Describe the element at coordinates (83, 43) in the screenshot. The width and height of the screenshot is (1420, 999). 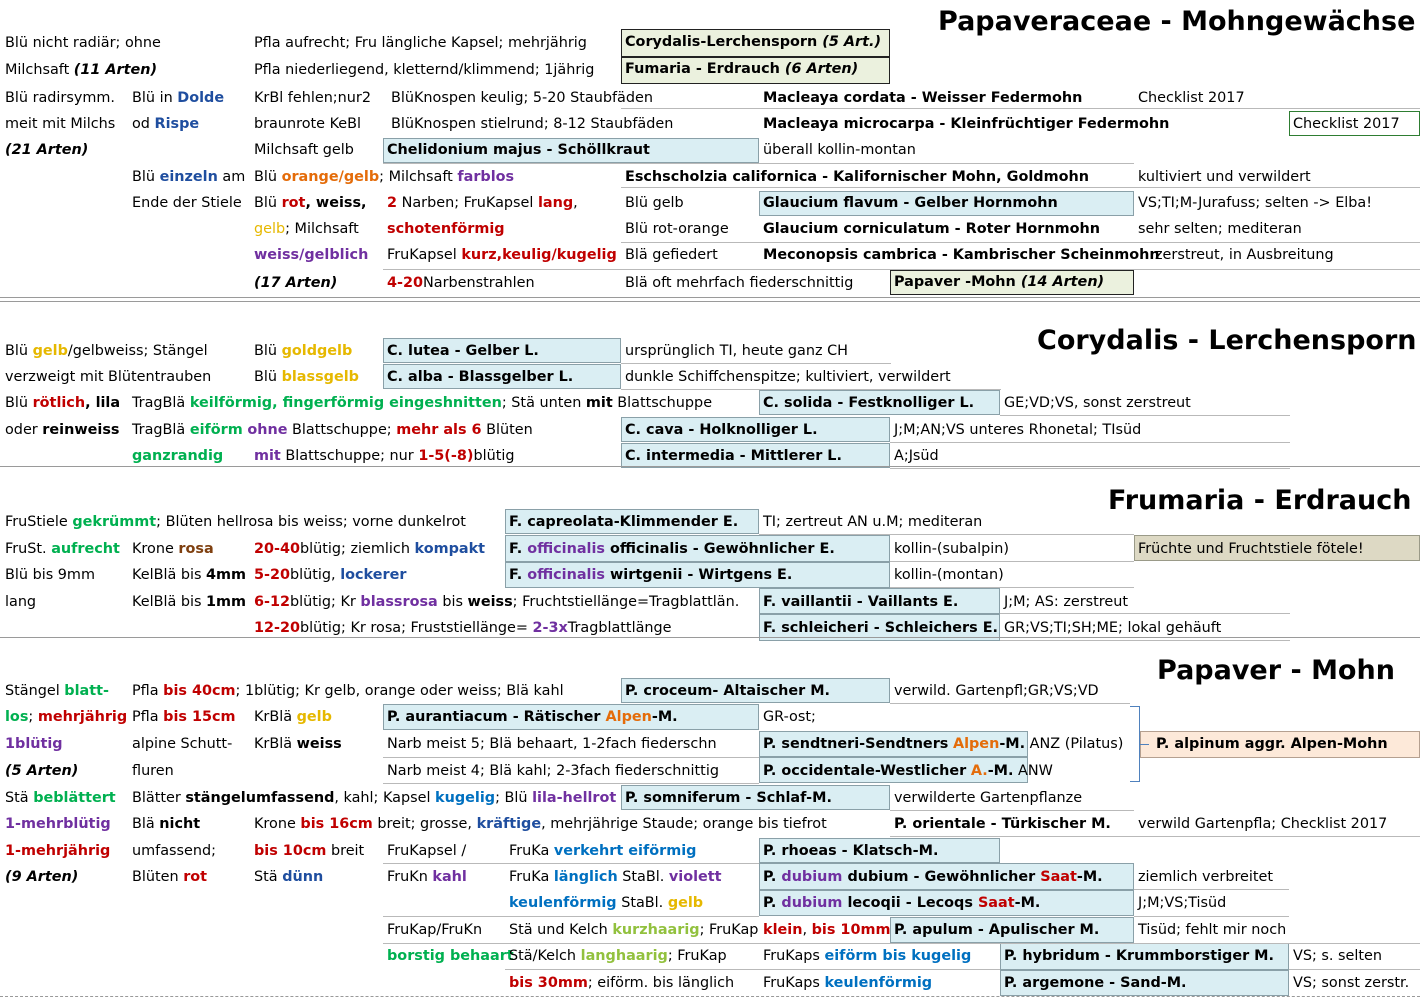
I see `cell-text: Blü nicht radiär; ohne` at that location.